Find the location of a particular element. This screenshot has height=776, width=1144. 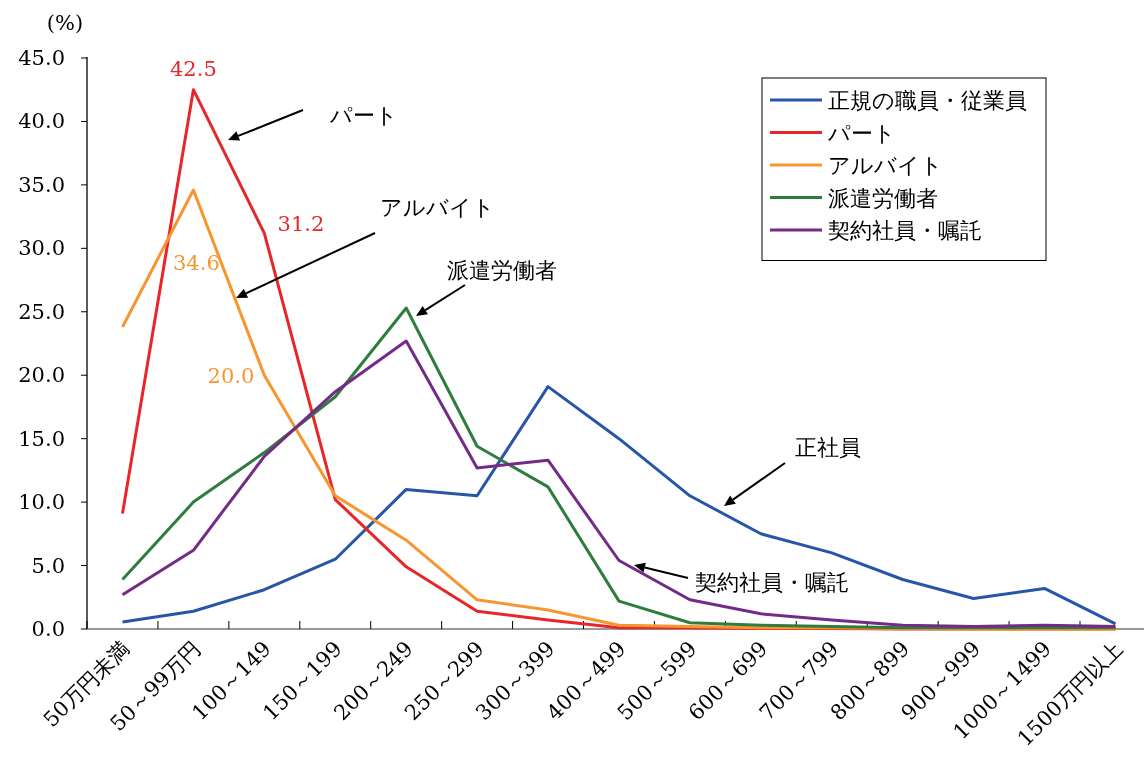

y-axis-title: (%) is located at coordinates (65, 23).